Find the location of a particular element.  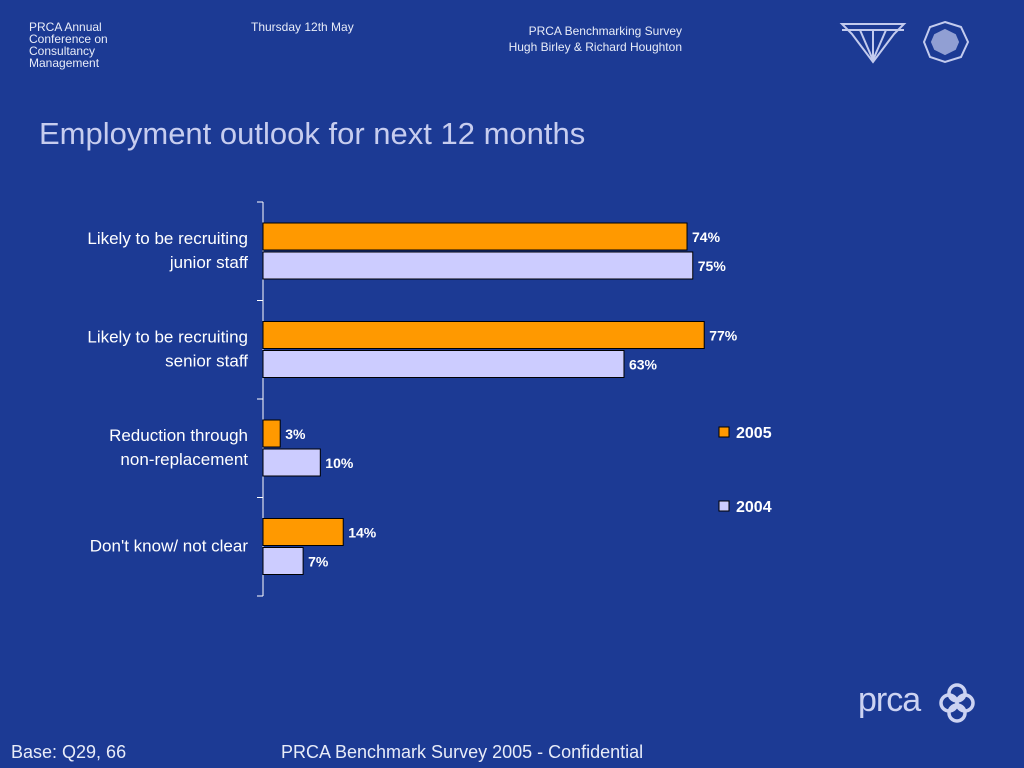

legend-swatch-2005 is located at coordinates (724, 432).